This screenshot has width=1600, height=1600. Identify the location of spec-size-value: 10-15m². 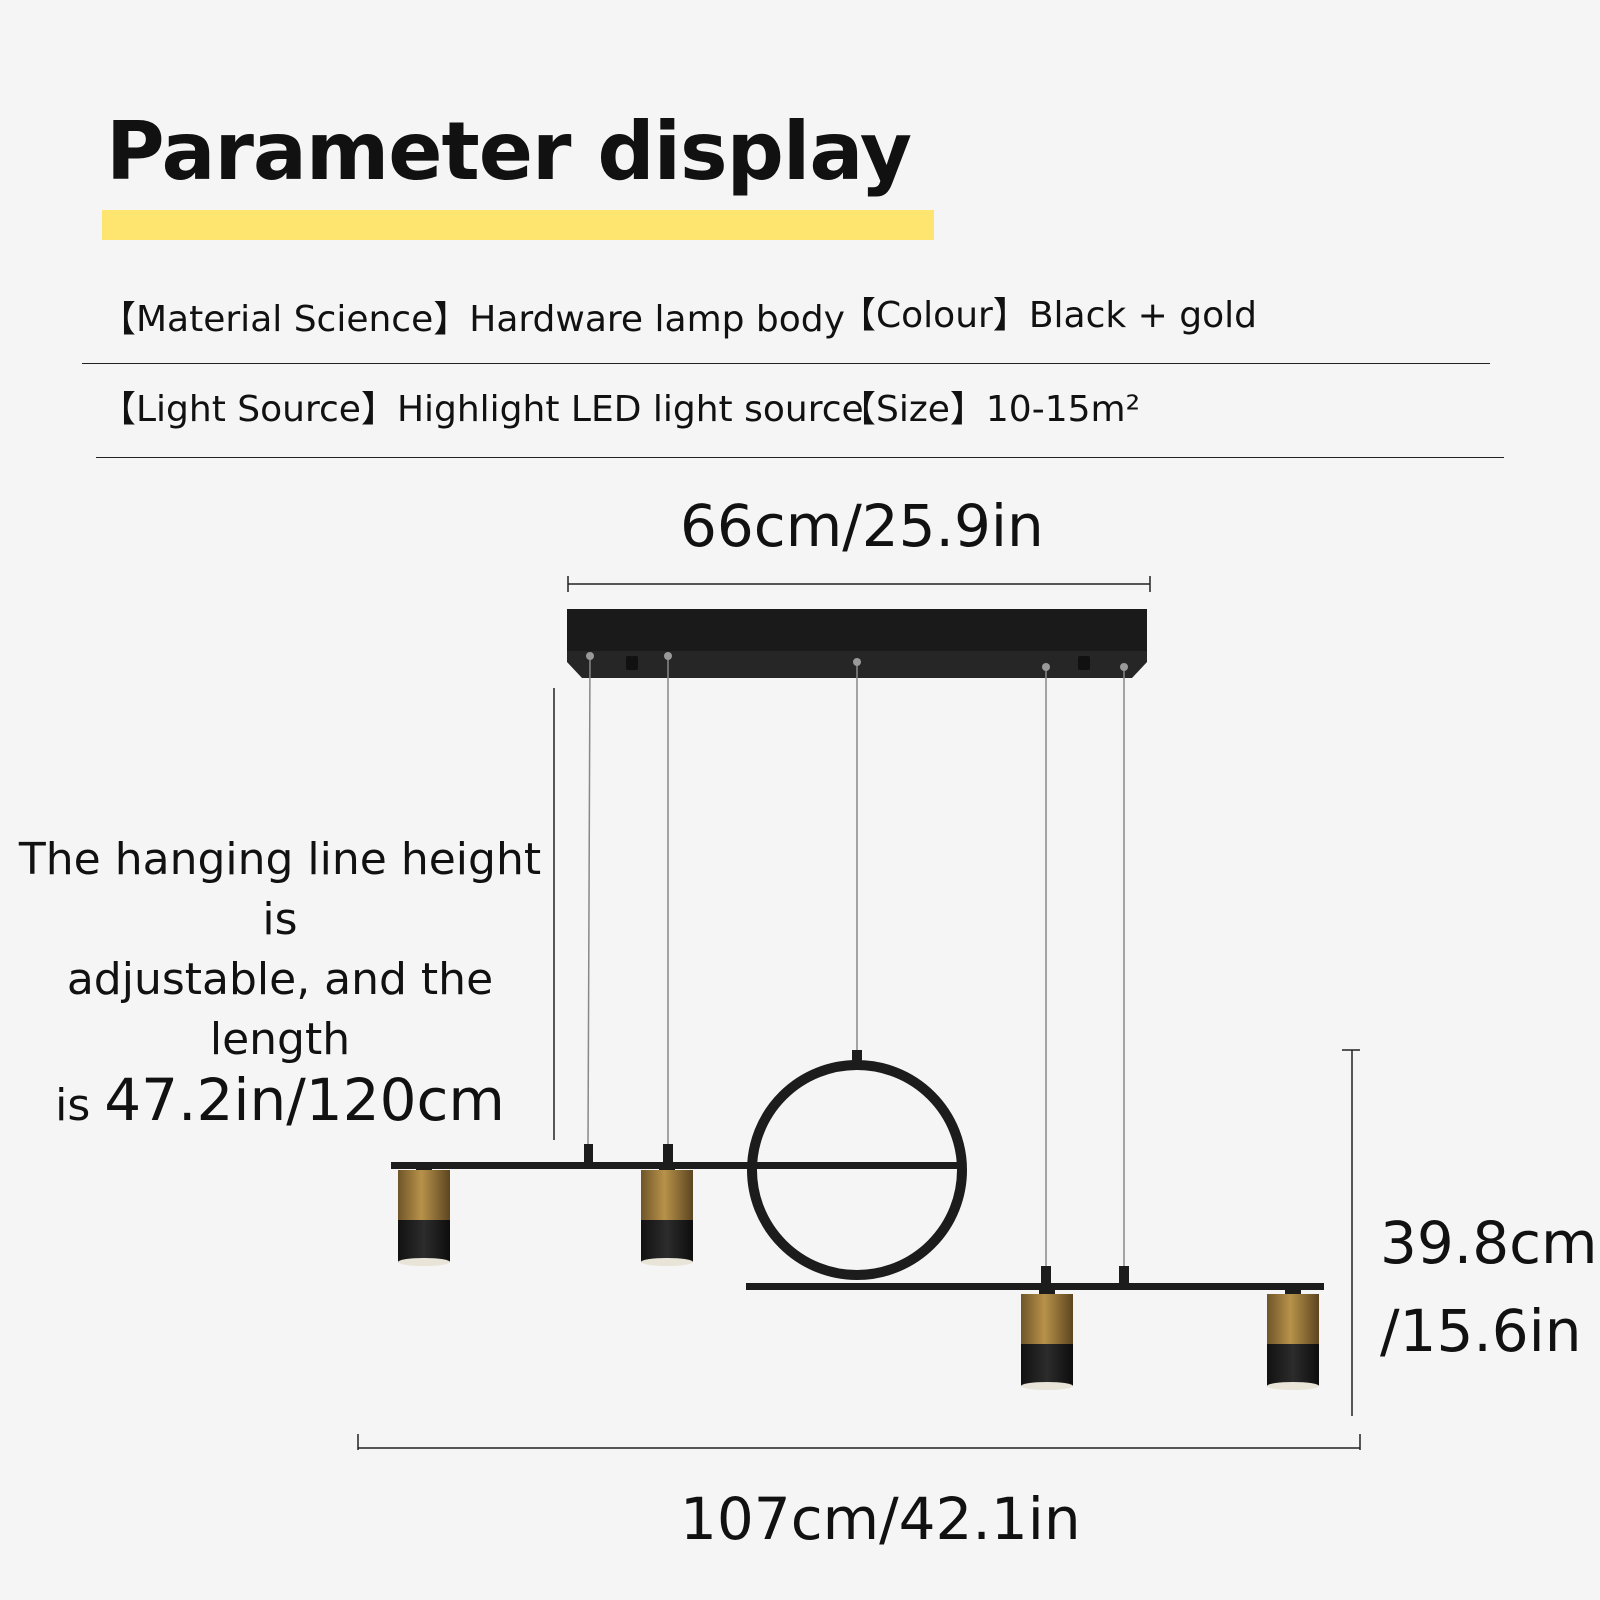
(1063, 409).